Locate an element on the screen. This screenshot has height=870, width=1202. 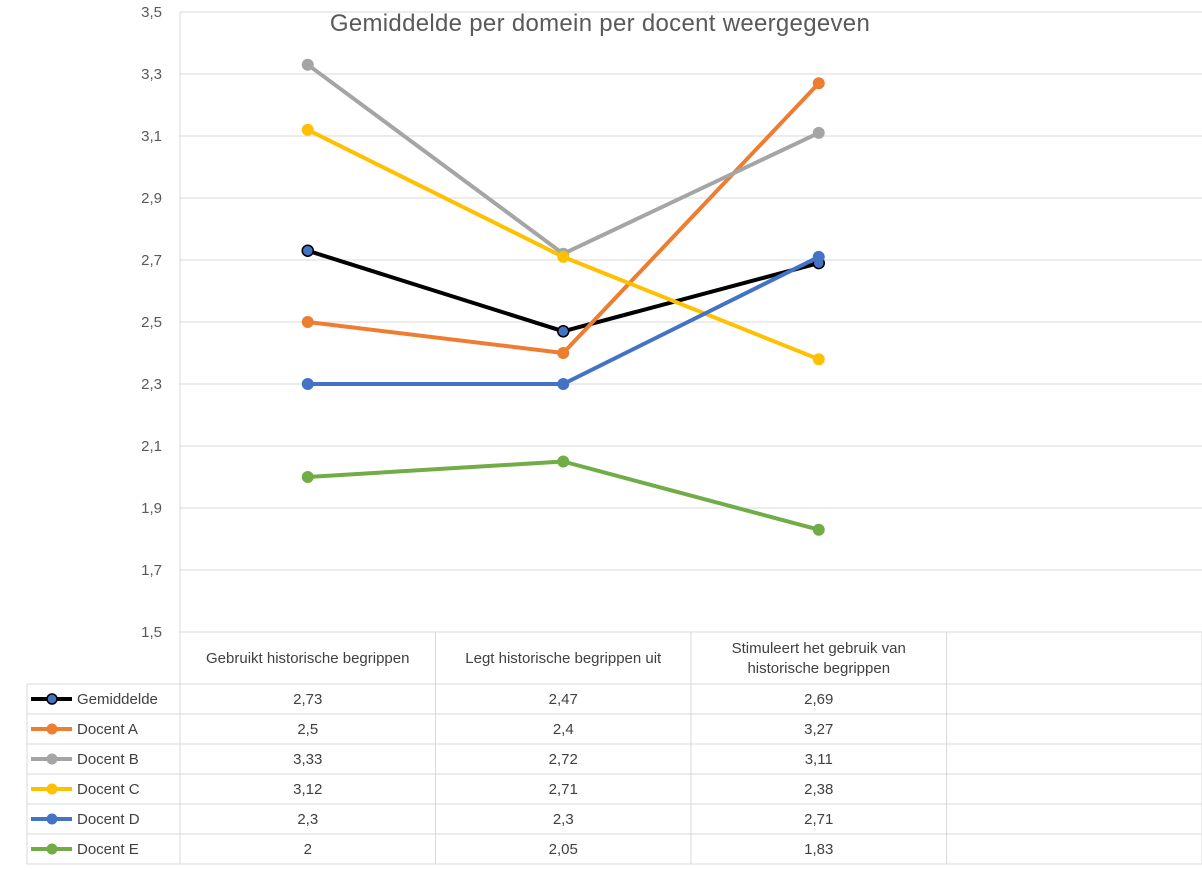
table-value: 2,05 is located at coordinates (563, 849).